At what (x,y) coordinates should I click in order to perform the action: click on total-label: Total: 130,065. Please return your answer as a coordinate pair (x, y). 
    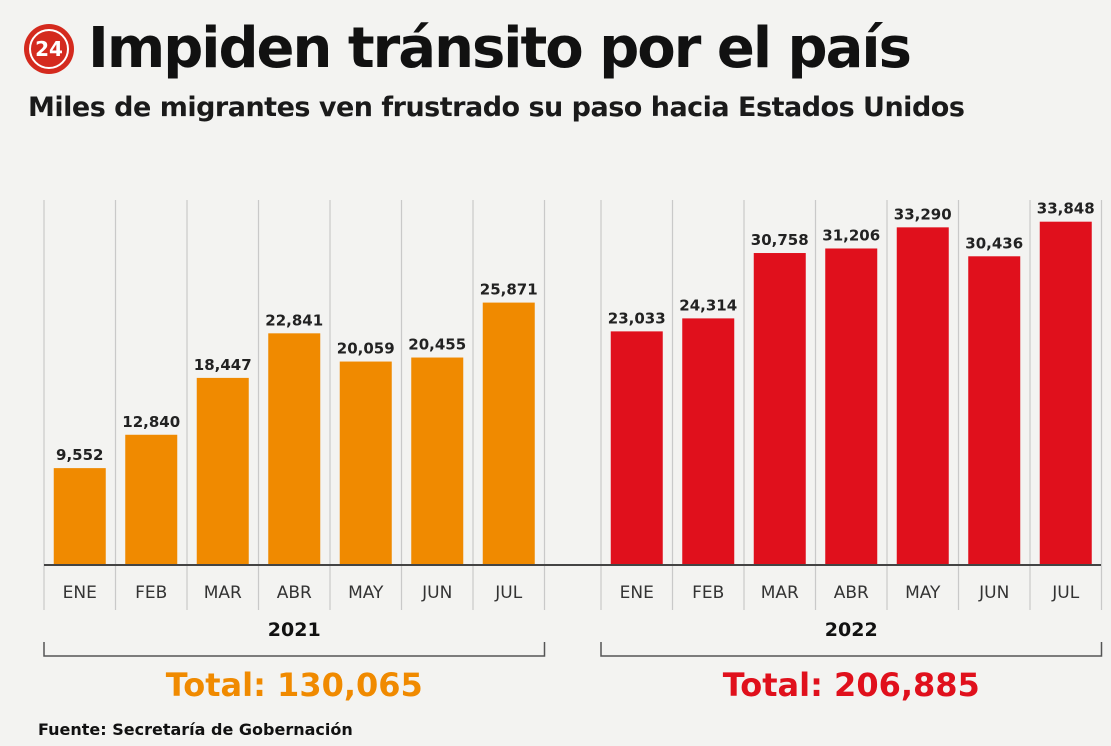
    Looking at the image, I should click on (294, 685).